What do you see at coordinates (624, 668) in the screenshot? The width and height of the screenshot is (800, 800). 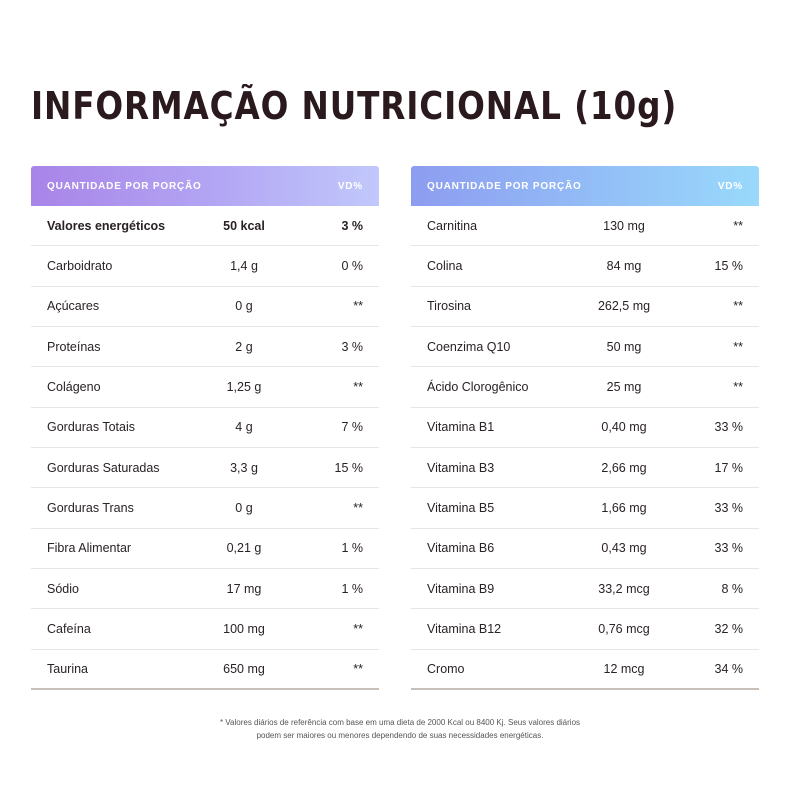 I see `nutrient-amount: 12 mcg` at bounding box center [624, 668].